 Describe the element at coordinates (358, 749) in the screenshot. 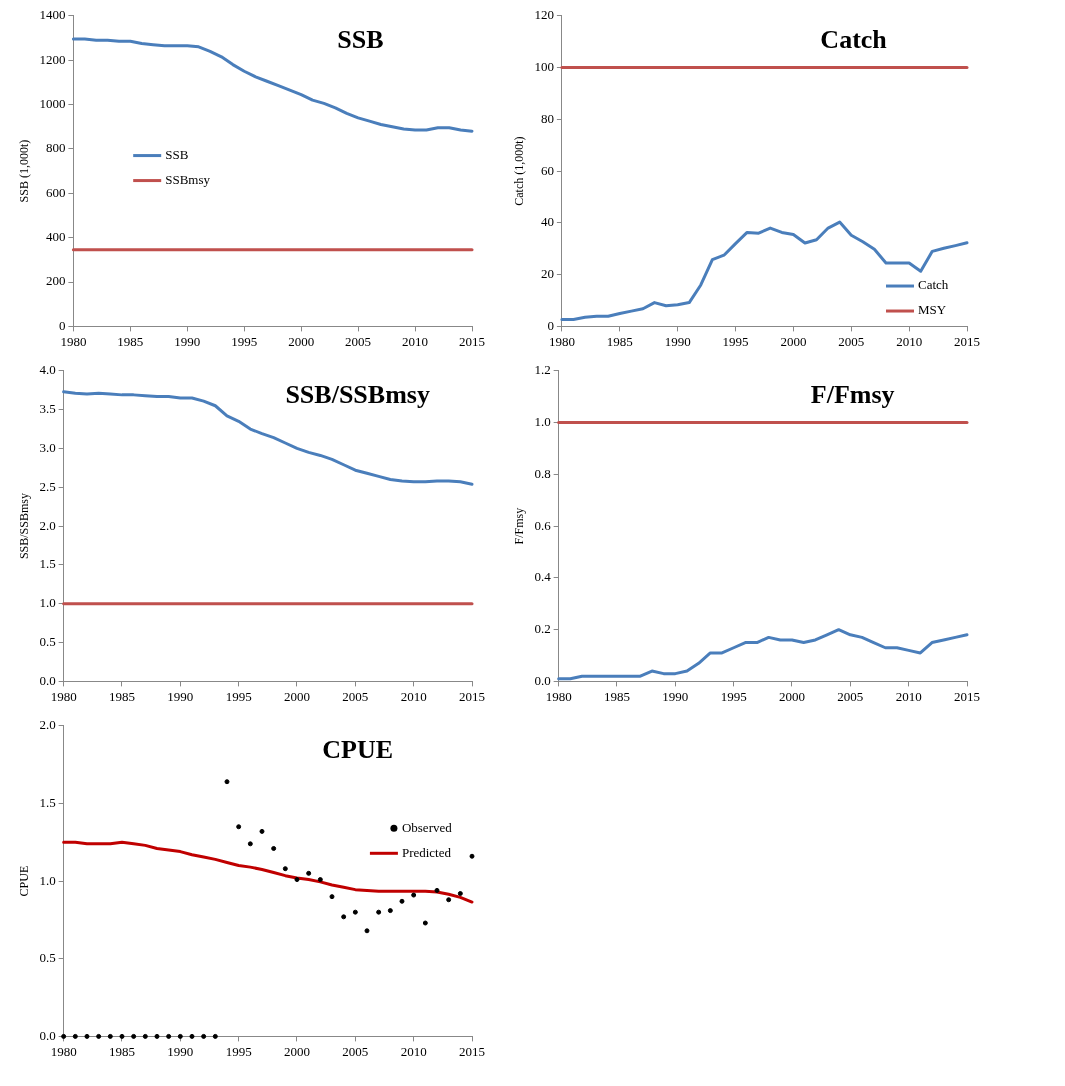

I see `chart-title: CPUE` at that location.